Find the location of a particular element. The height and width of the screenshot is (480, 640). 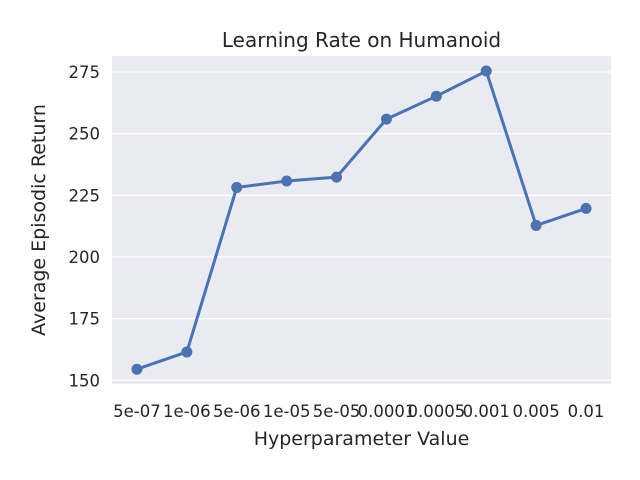

y-tick-label: 275 is located at coordinates (85, 72).